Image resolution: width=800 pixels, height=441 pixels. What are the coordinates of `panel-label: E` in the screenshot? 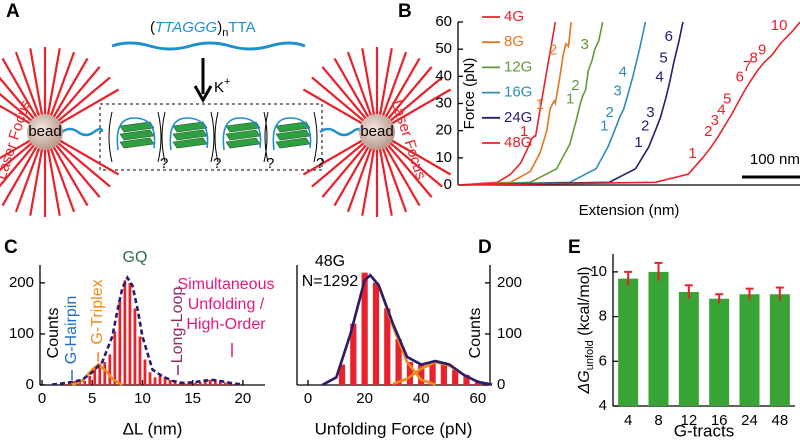 It's located at (574, 247).